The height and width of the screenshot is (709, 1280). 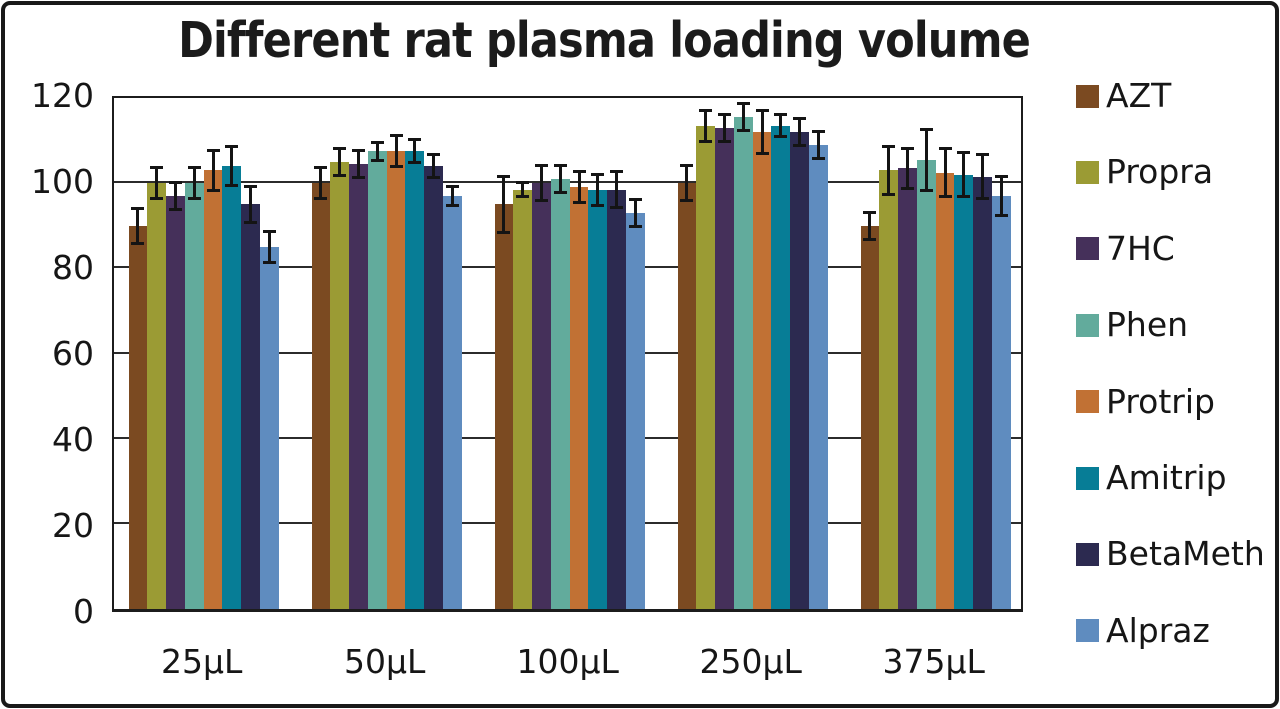 What do you see at coordinates (800, 132) in the screenshot?
I see `error-bar-BetaMeth-250µL` at bounding box center [800, 132].